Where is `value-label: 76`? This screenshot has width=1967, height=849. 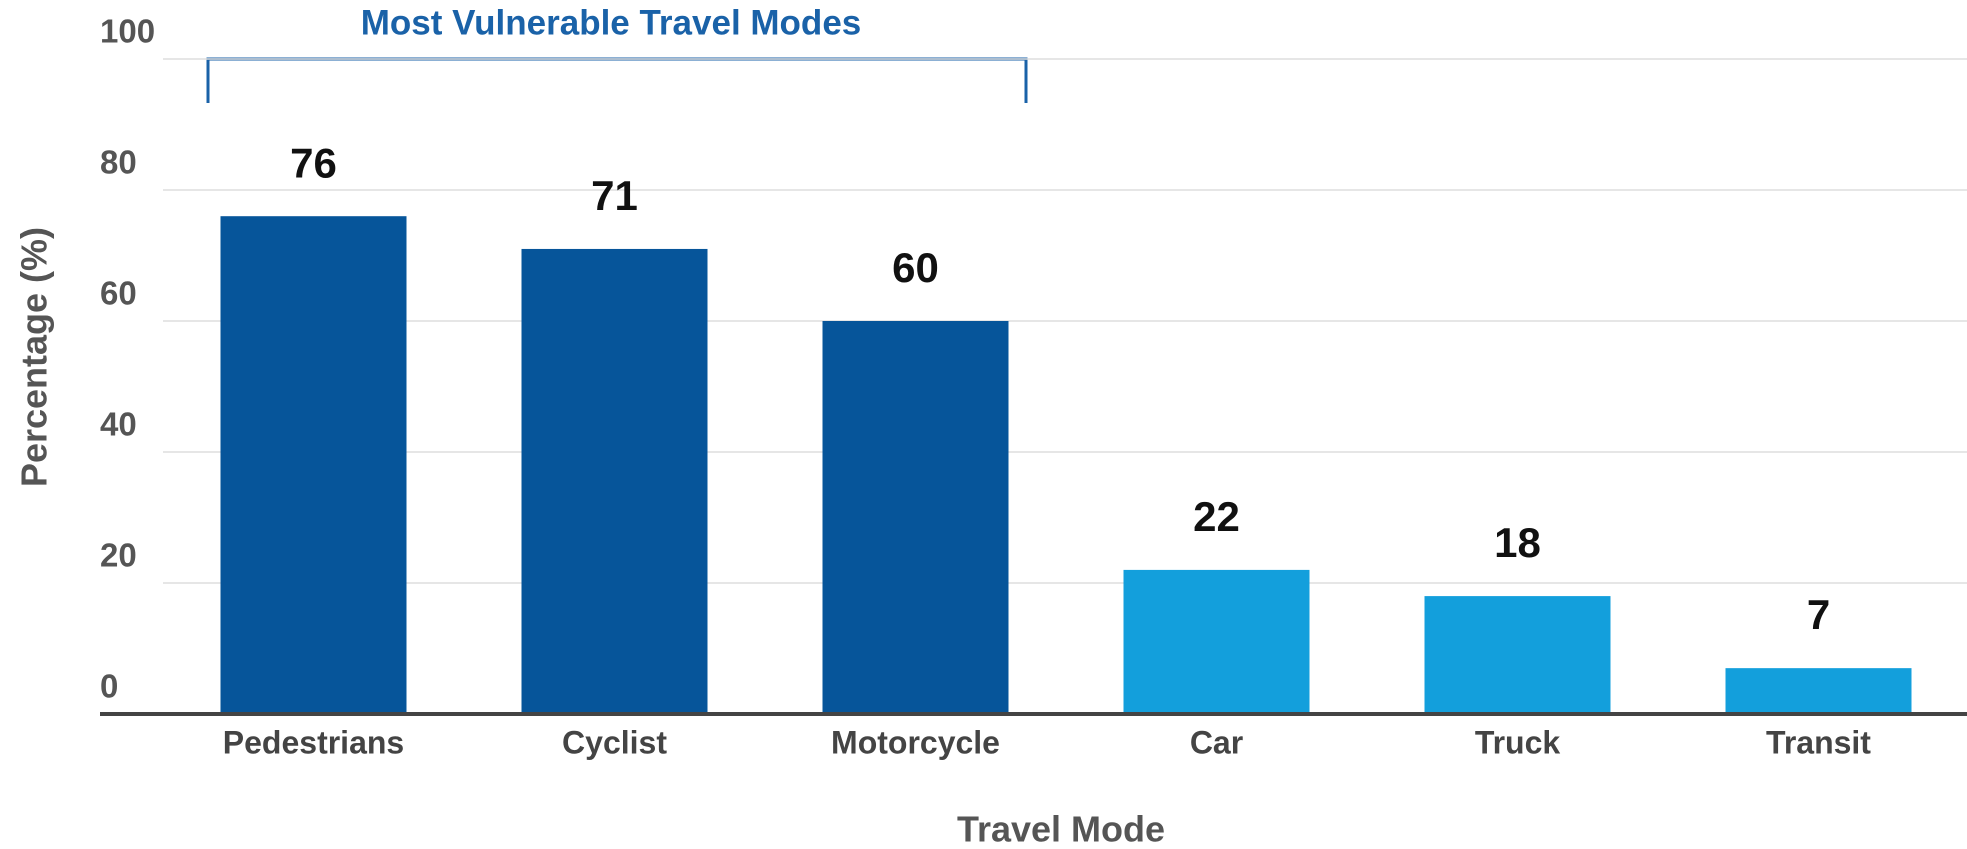
value-label: 76 is located at coordinates (313, 162).